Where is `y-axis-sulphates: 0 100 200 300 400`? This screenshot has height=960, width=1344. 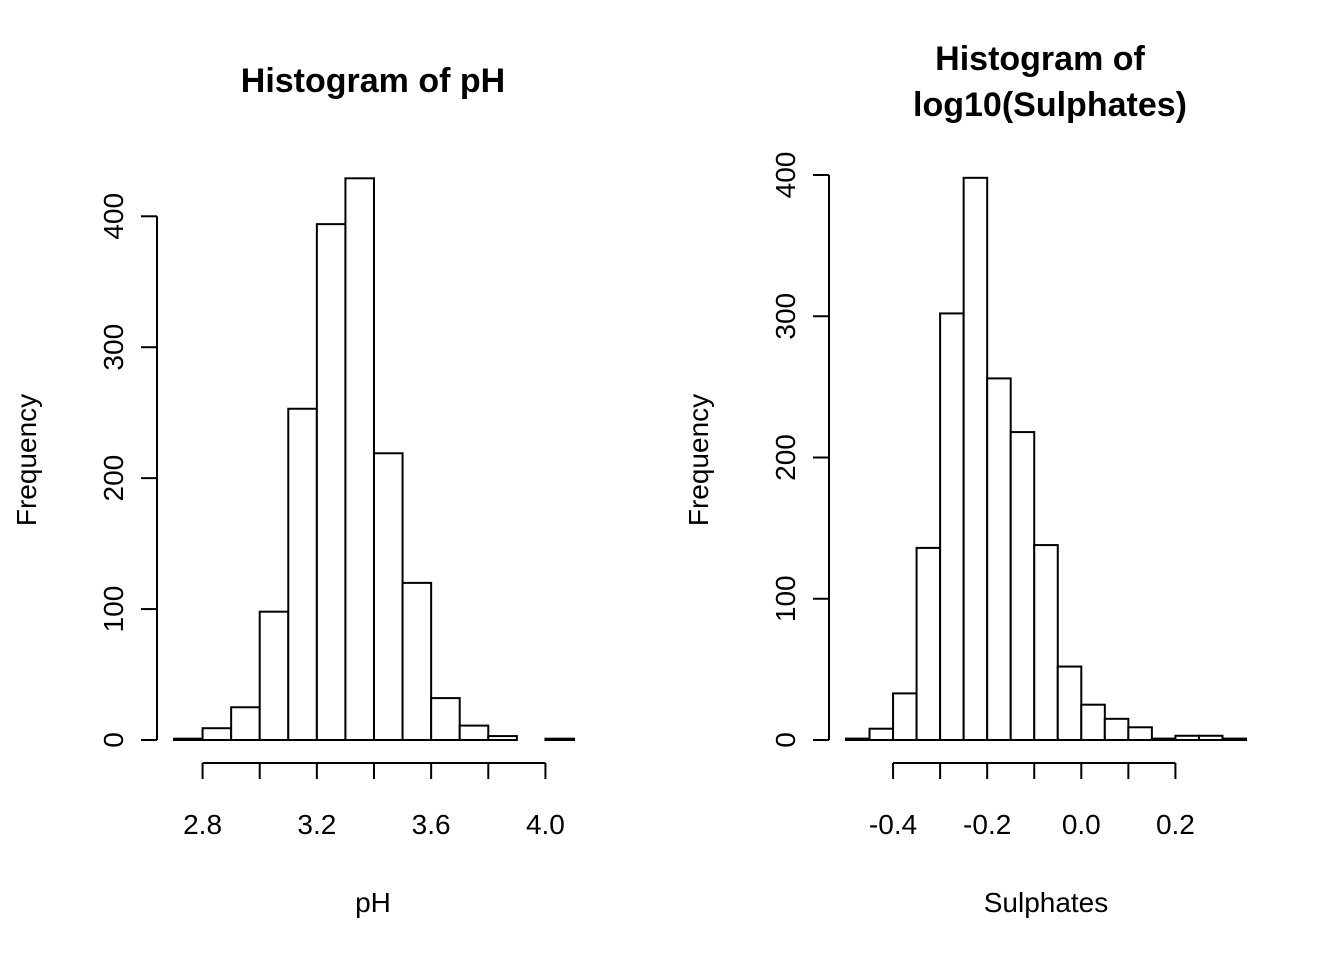 y-axis-sulphates: 0 100 200 300 400 is located at coordinates (800, 450).